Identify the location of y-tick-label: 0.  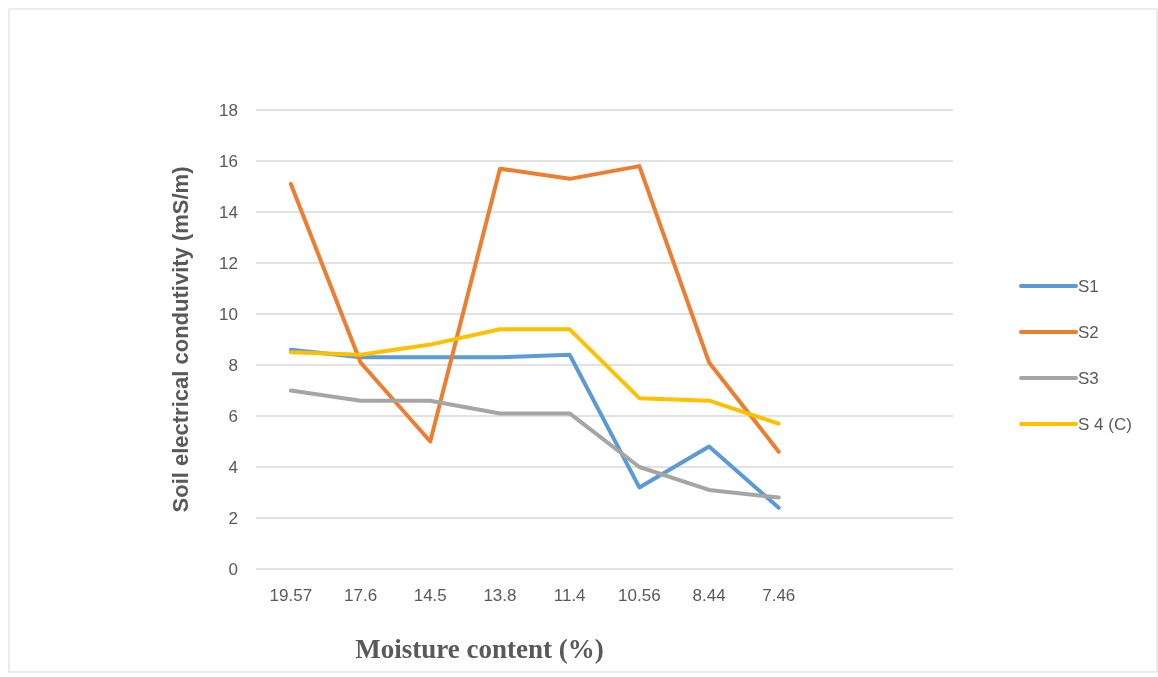
(233, 569).